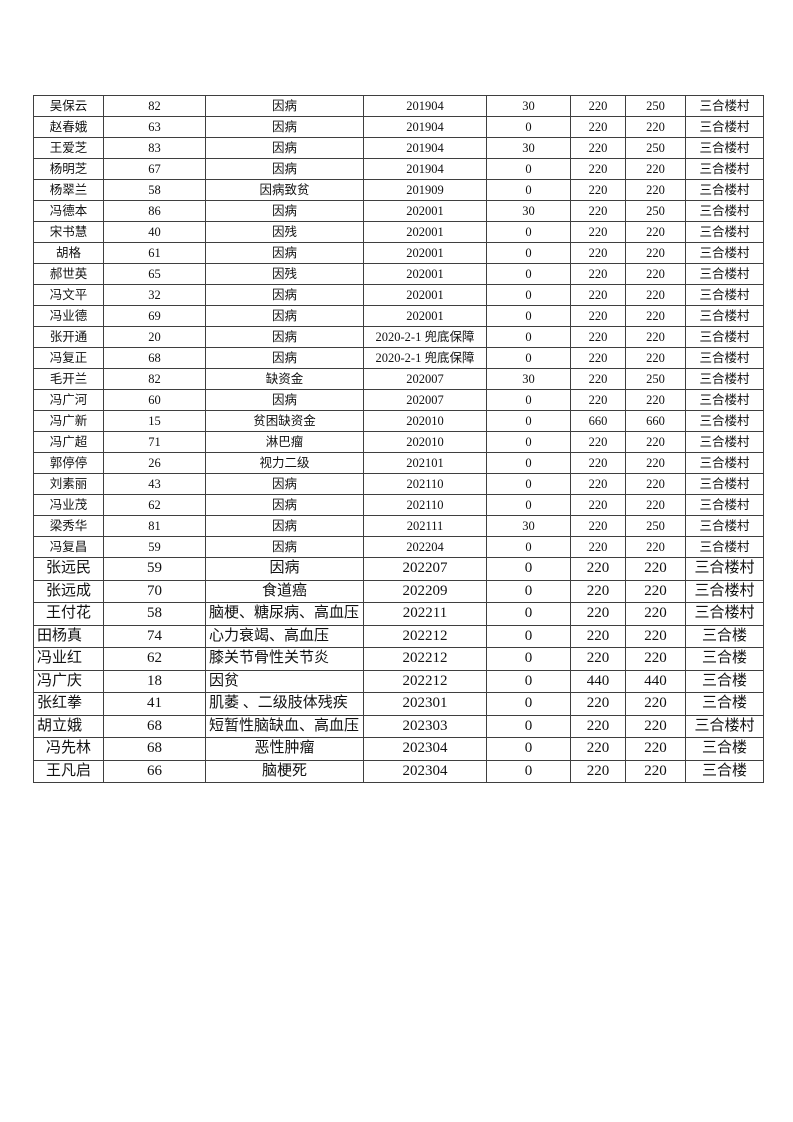  Describe the element at coordinates (425, 526) in the screenshot. I see `cell-date: 202111` at that location.